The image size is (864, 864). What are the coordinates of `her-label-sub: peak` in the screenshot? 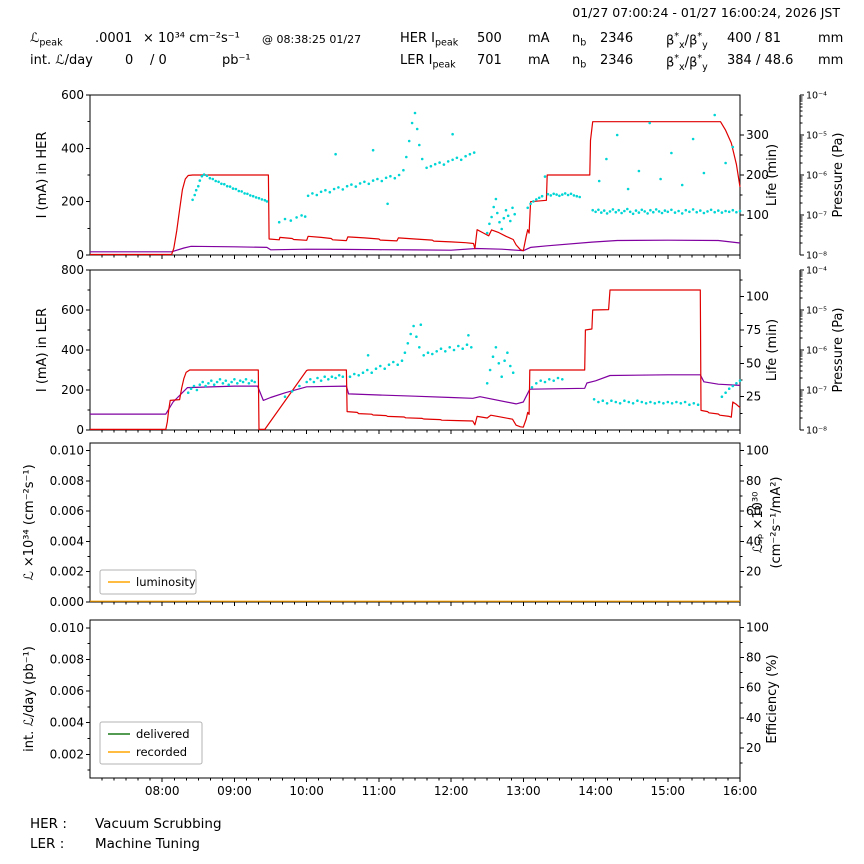 It's located at (447, 43).